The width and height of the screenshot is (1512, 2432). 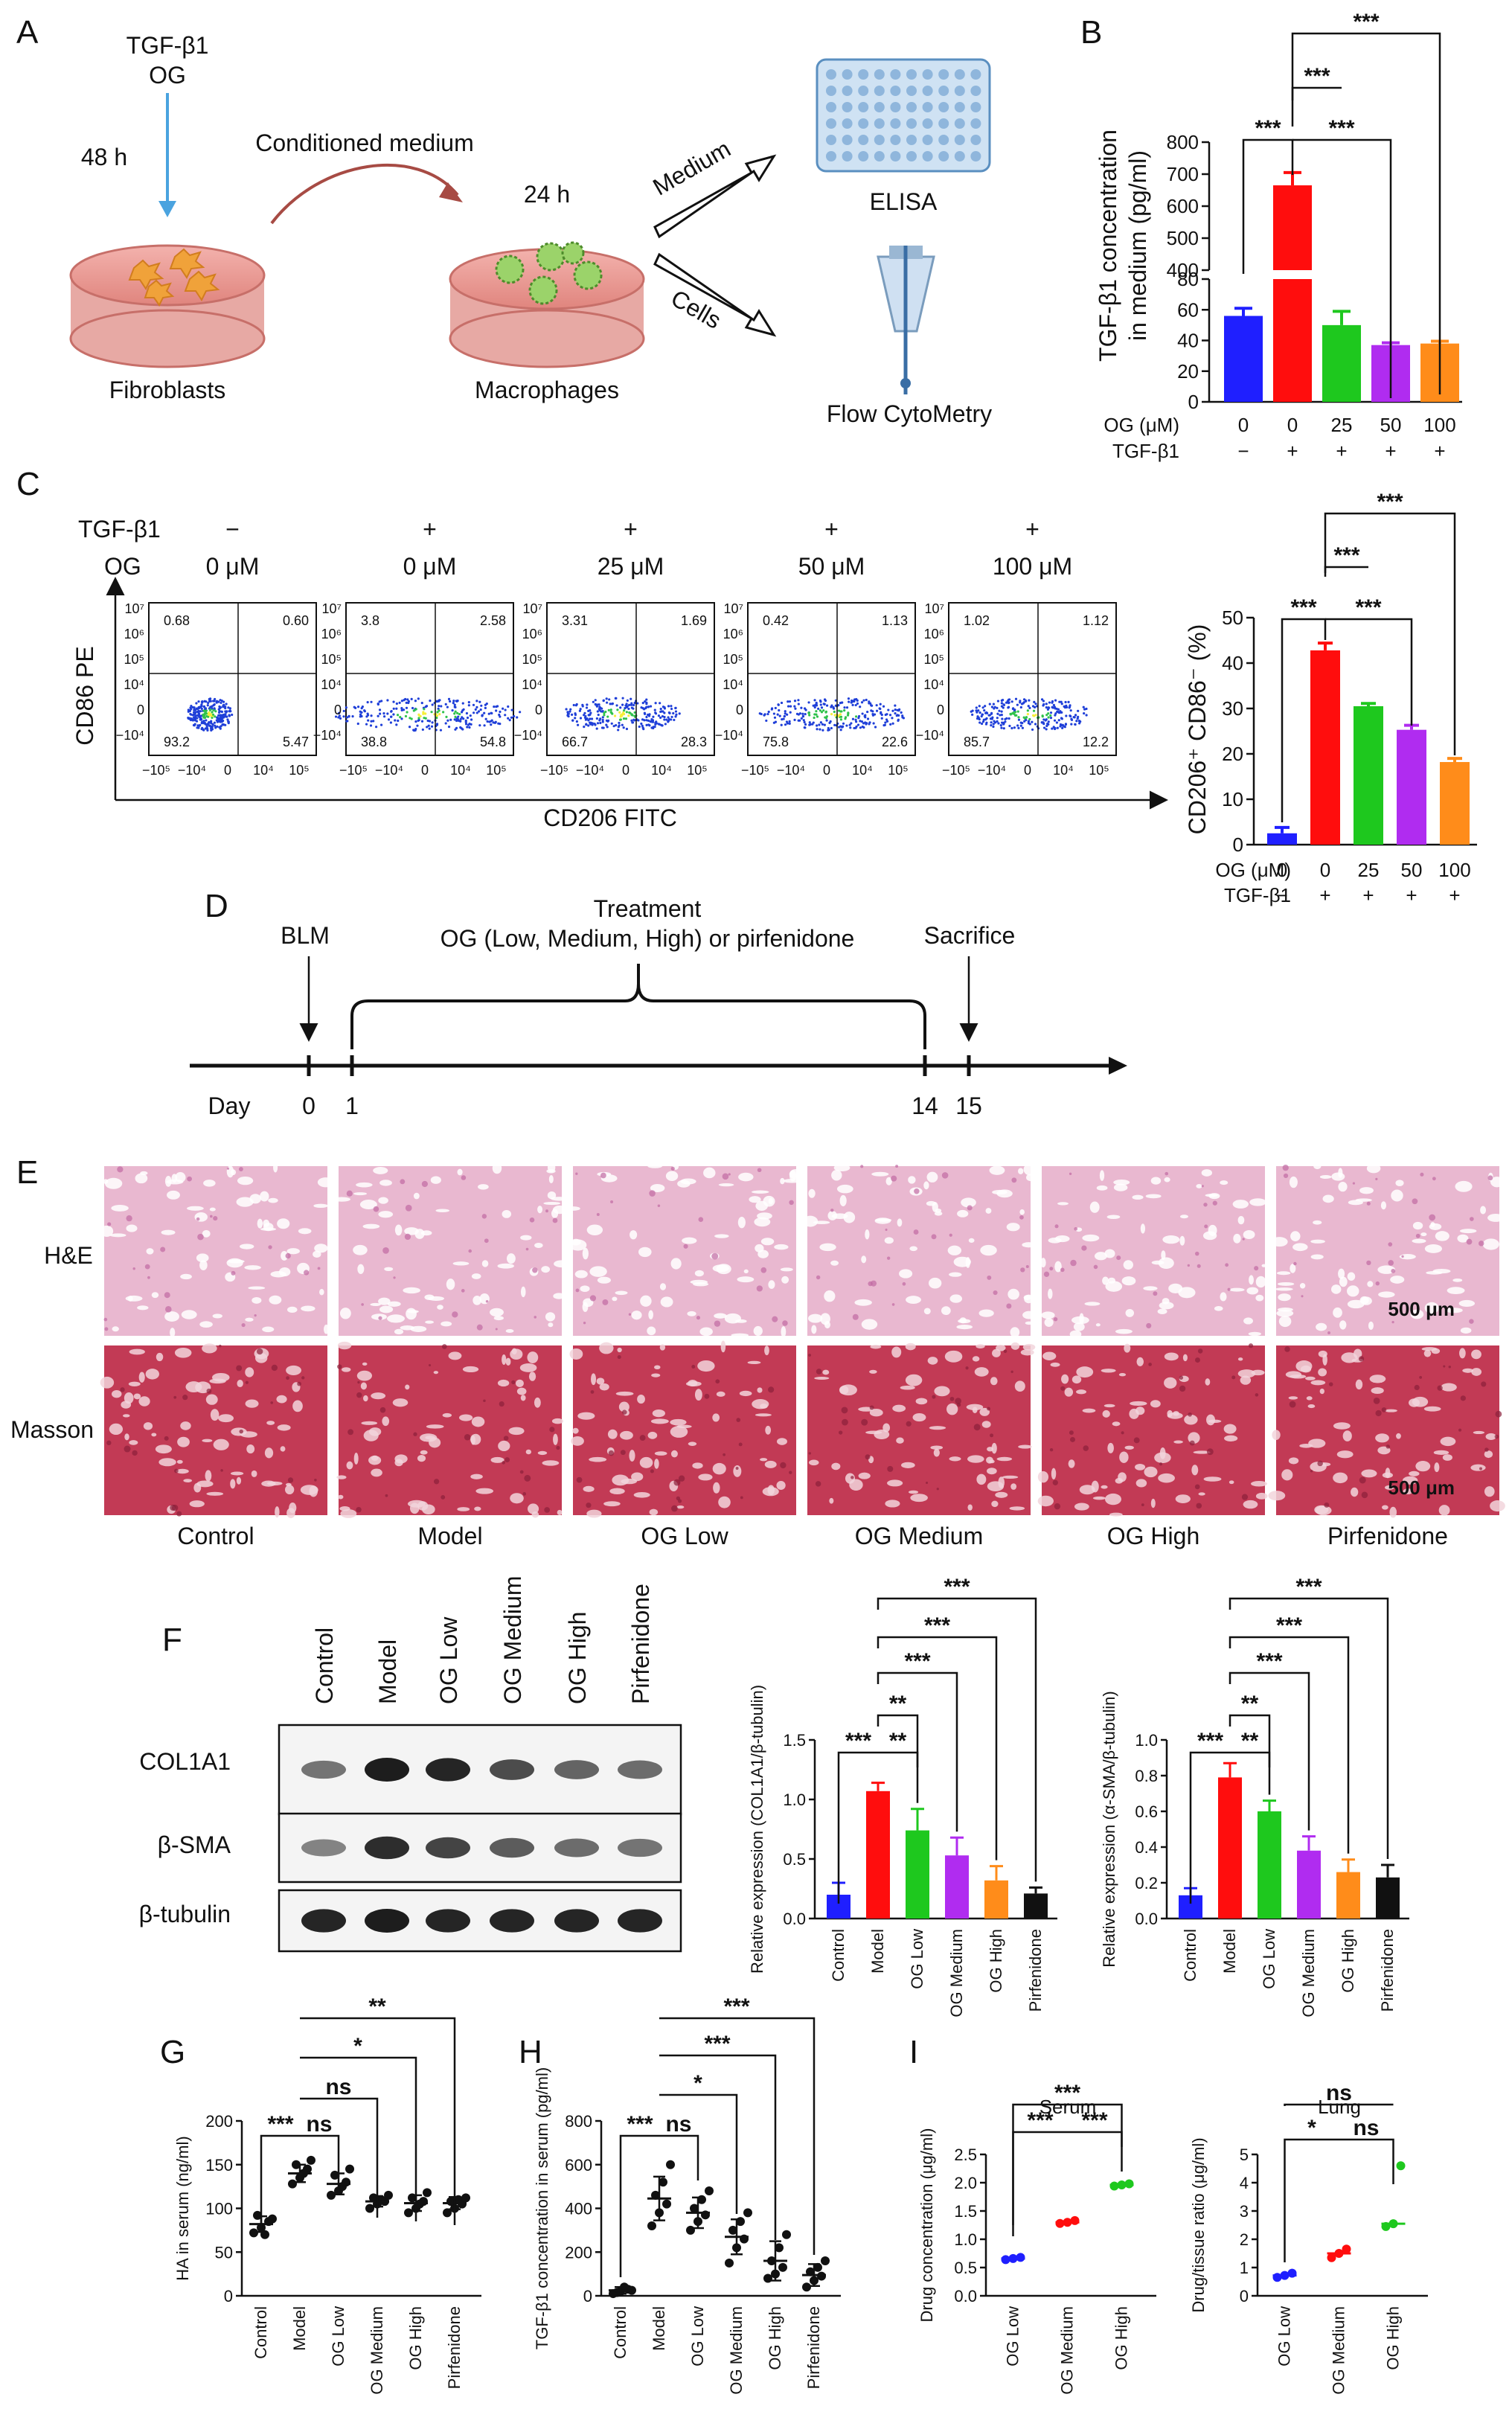 I want to click on b-bar-upper, so click(x=1292, y=227).